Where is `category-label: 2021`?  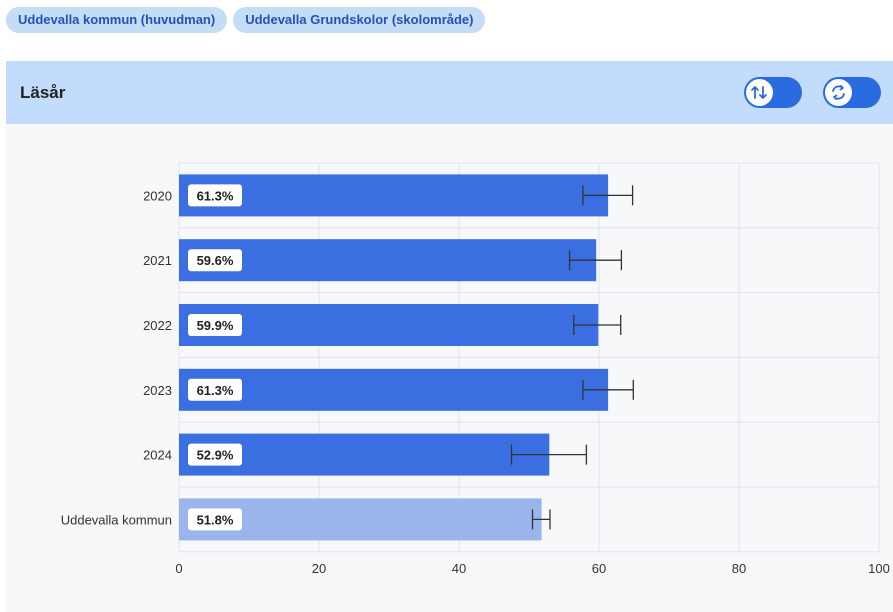
category-label: 2021 is located at coordinates (157, 260).